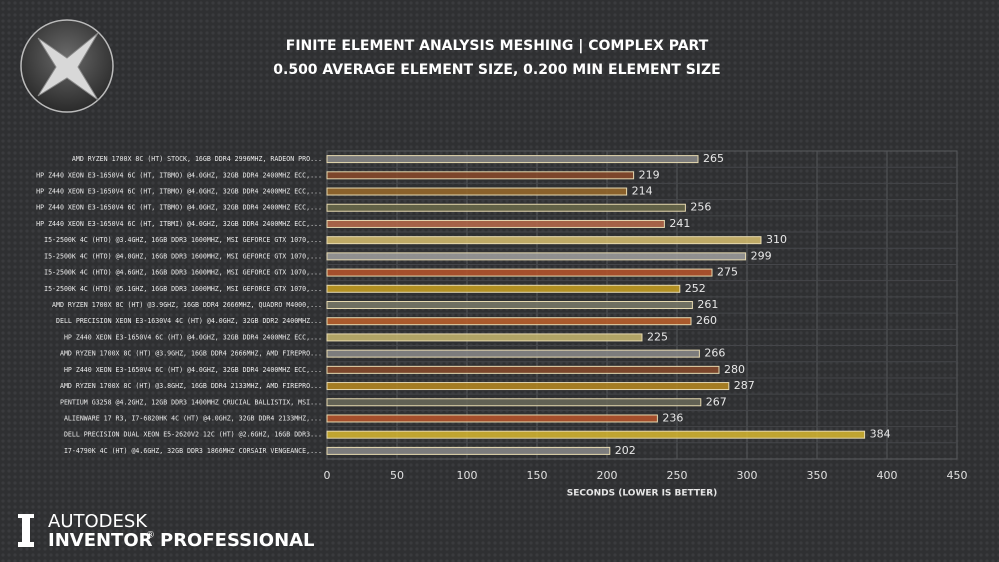  I want to click on value-label: 225, so click(657, 336).